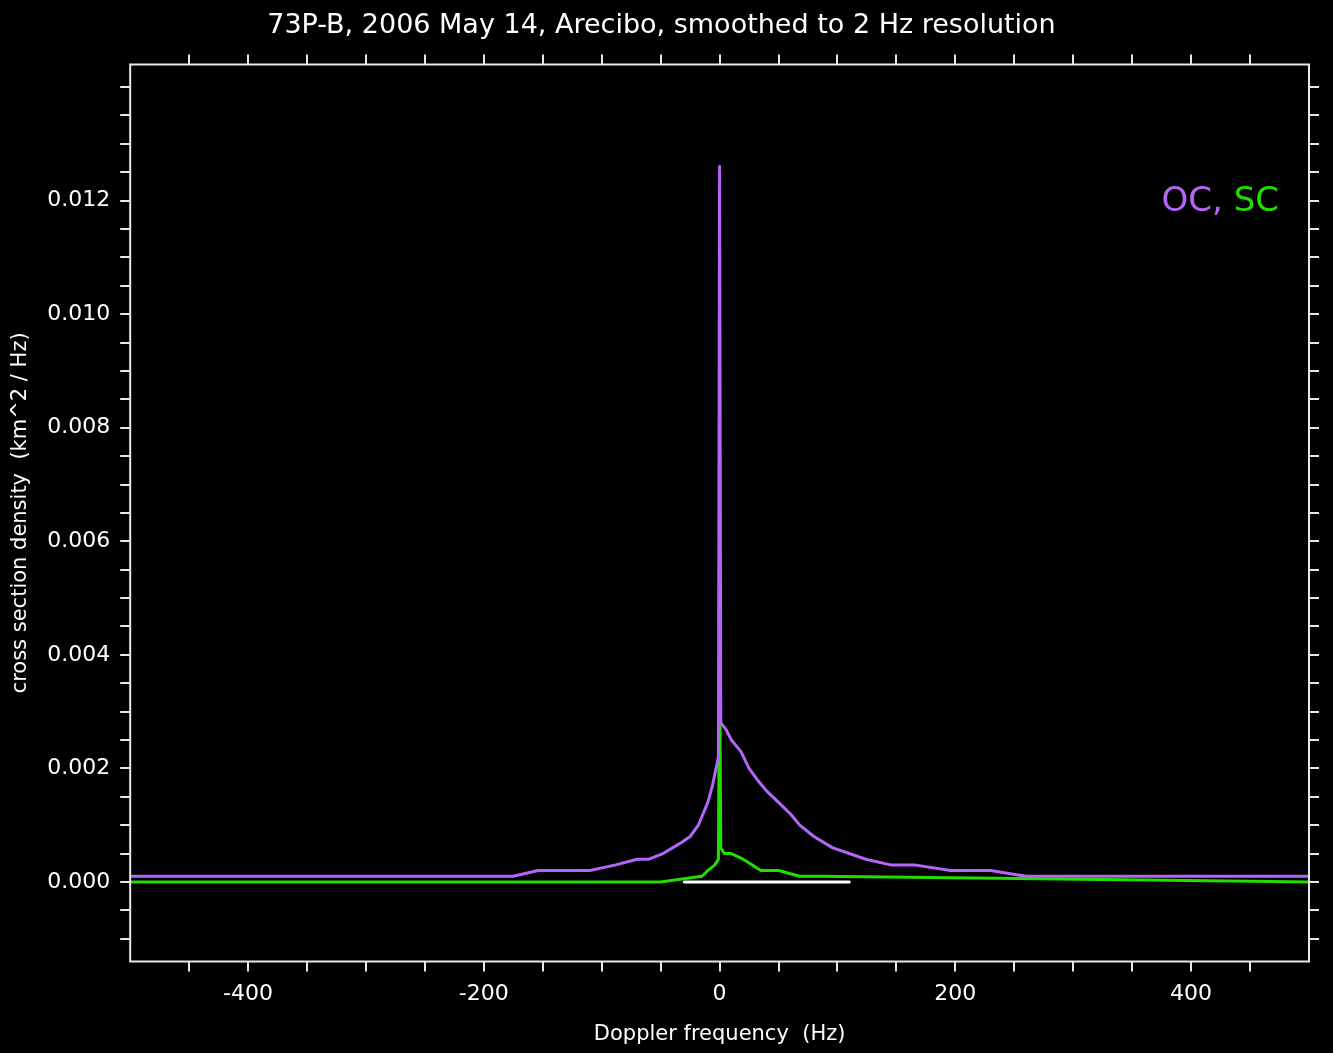 This screenshot has height=1053, width=1333. What do you see at coordinates (719, 1032) in the screenshot?
I see `x-axis-title: Doppler frequency (Hz)` at bounding box center [719, 1032].